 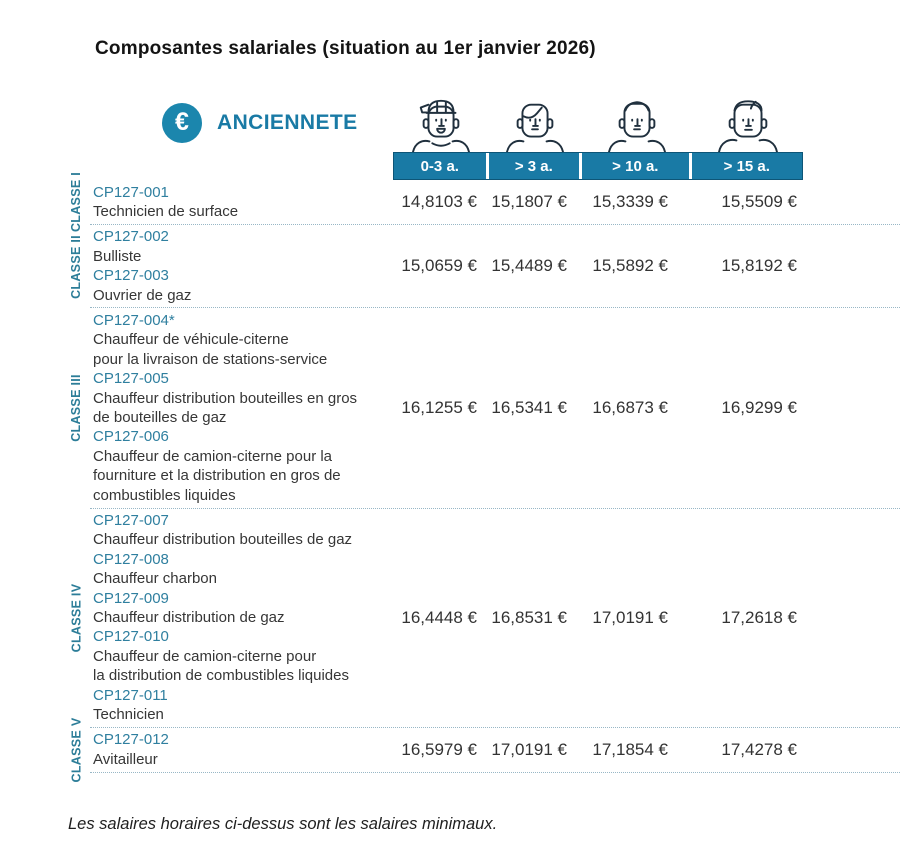 I want to click on salary-value: 16,5979 €, so click(x=439, y=749).